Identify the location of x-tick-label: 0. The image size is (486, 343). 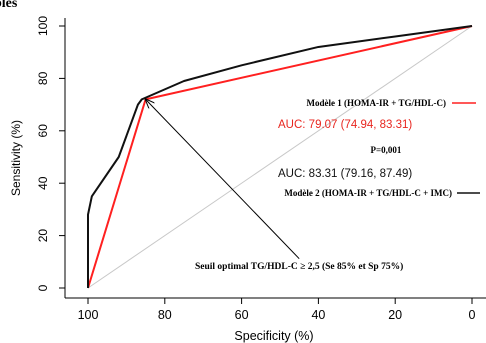
(472, 315).